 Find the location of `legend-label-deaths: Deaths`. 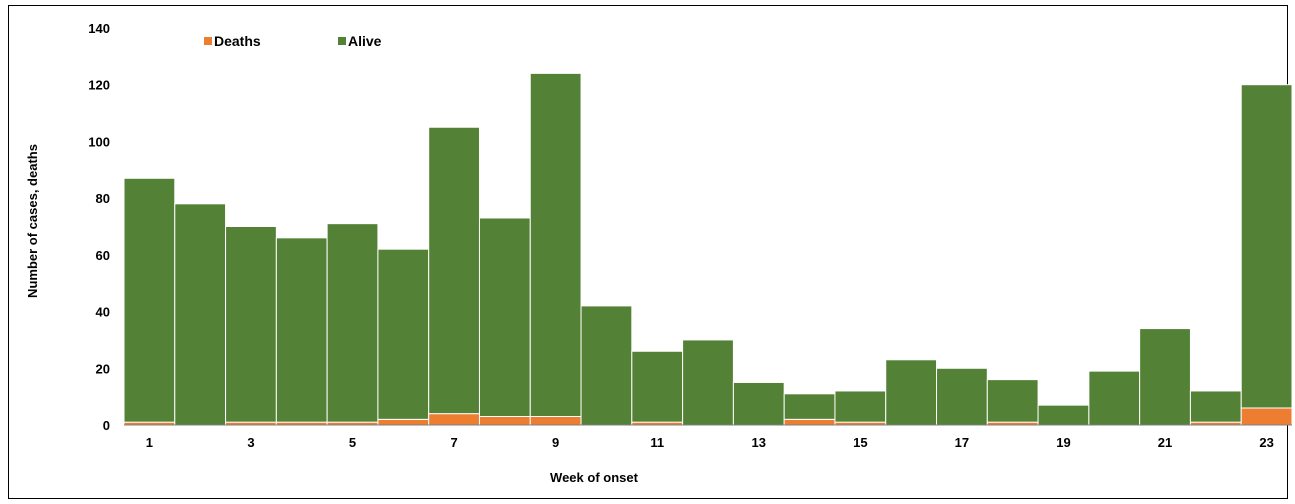

legend-label-deaths: Deaths is located at coordinates (237, 41).